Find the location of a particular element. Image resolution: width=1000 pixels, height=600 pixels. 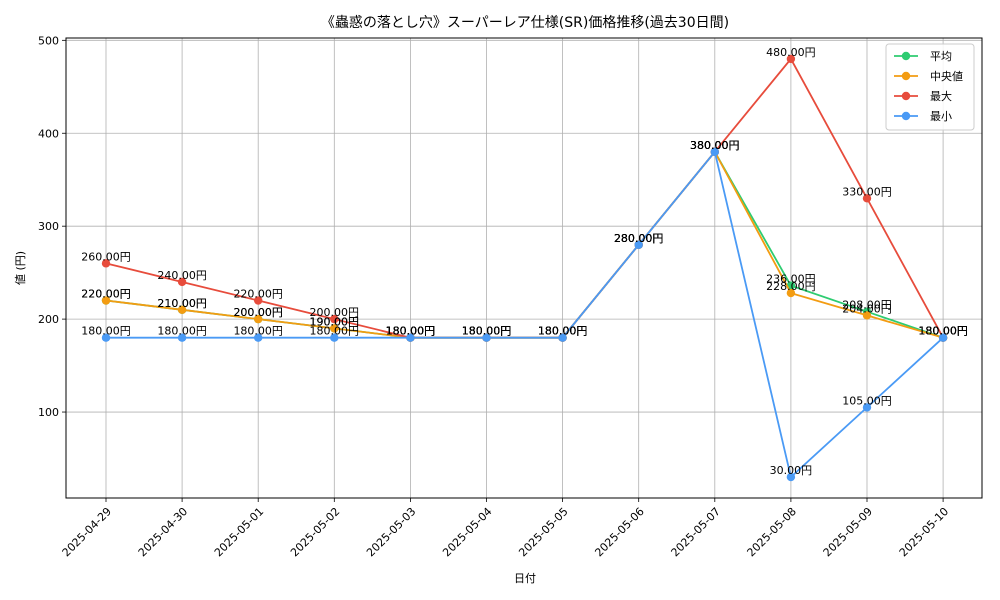

x-tick-label: 2025-05-02 is located at coordinates (315, 532).